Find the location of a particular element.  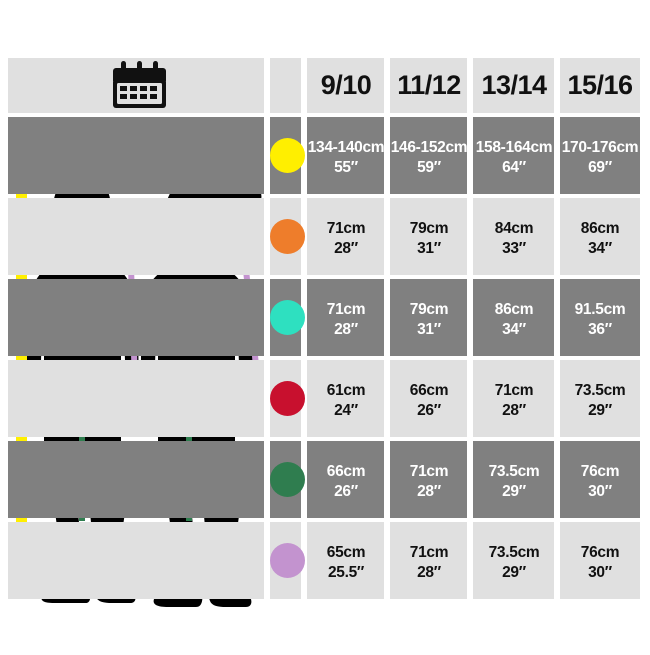

value-inches: 36″ is located at coordinates (600, 329).